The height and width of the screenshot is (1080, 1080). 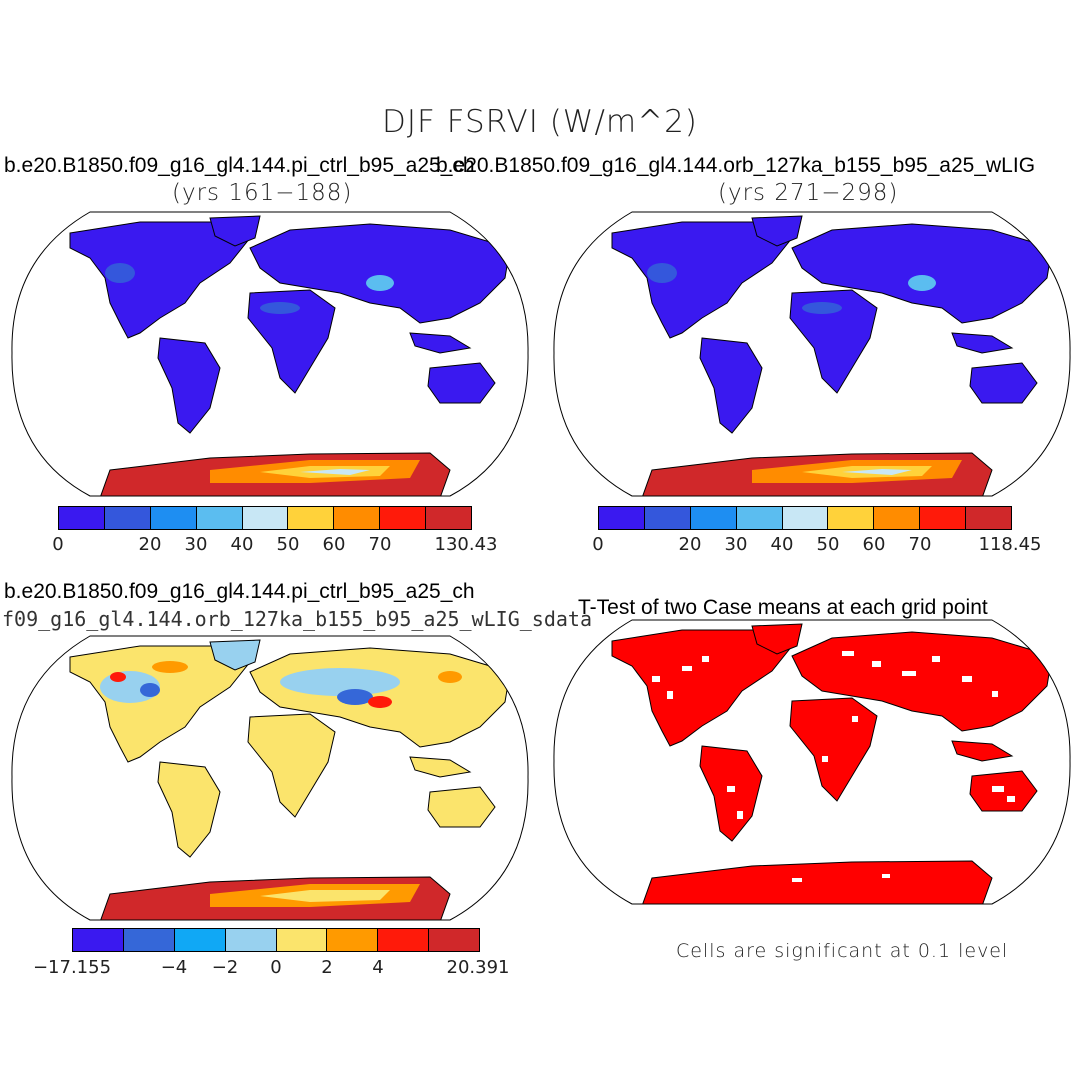 What do you see at coordinates (378, 967) in the screenshot?
I see `colorbar-tick-label: 4` at bounding box center [378, 967].